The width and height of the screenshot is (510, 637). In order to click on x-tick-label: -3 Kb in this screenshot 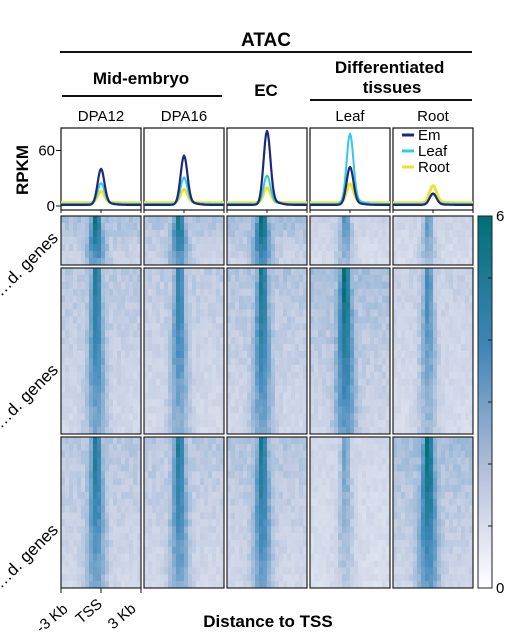, I will do `click(52, 619)`.